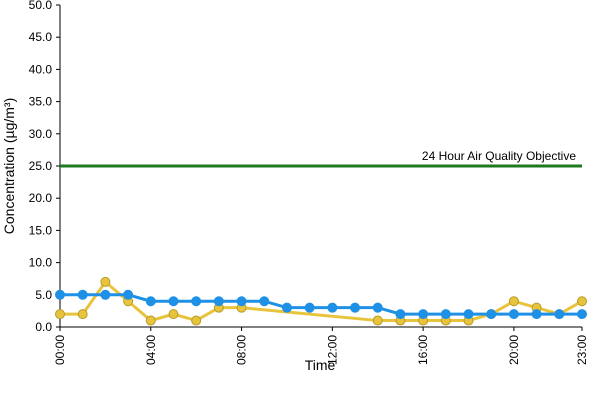 The height and width of the screenshot is (400, 600). Describe the element at coordinates (320, 365) in the screenshot. I see `x-axis-title: Time` at that location.